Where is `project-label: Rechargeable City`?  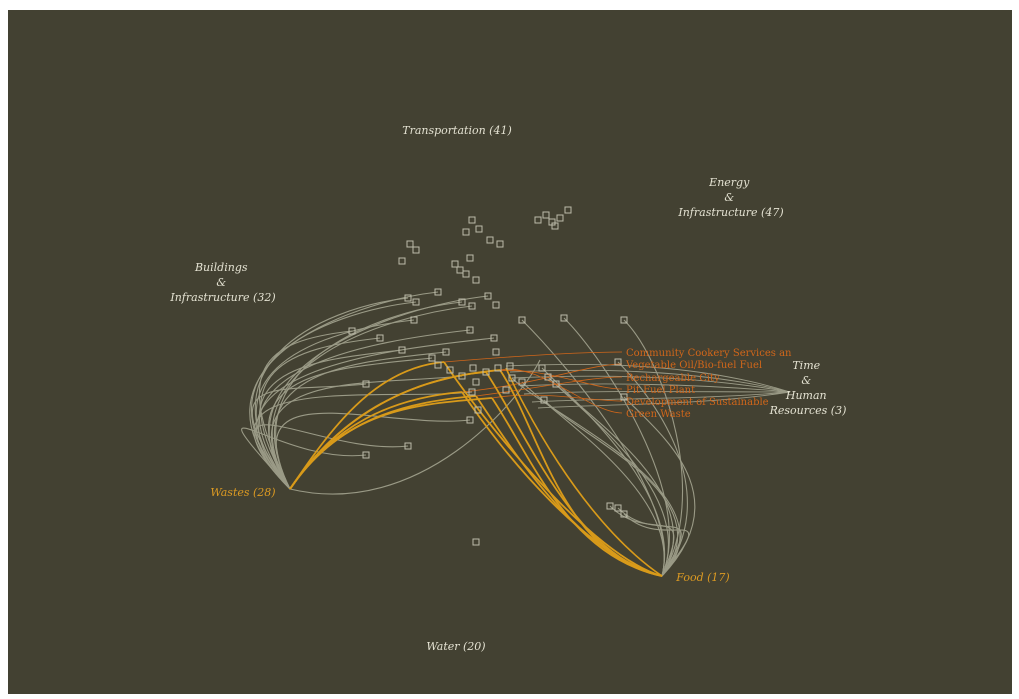
project-label: Rechargeable City is located at coordinates (673, 378).